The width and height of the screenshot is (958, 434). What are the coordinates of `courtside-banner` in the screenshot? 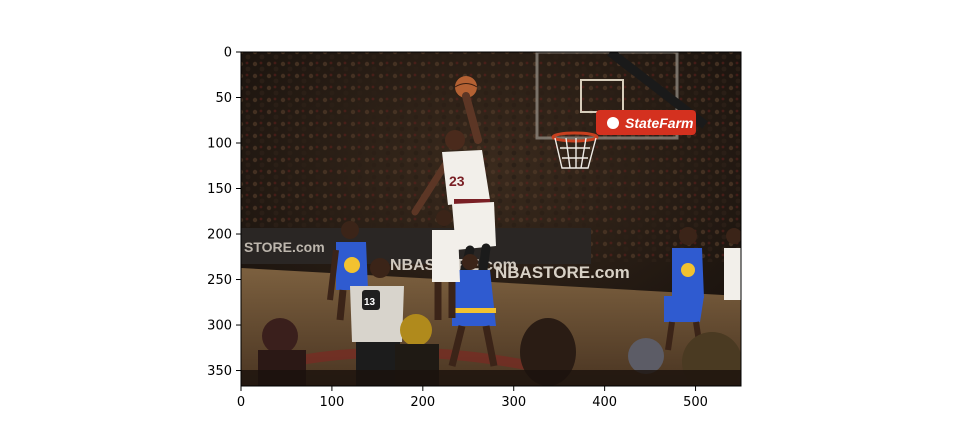 It's located at (416, 246).